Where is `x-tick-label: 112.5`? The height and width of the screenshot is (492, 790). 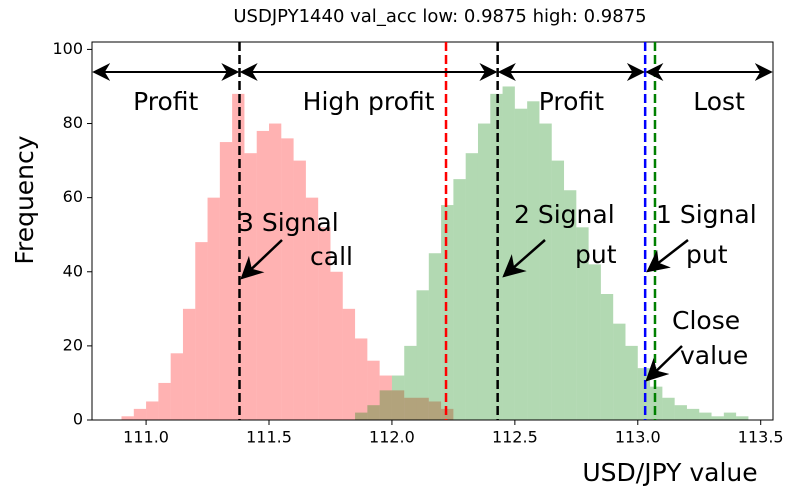 x-tick-label: 112.5 is located at coordinates (515, 437).